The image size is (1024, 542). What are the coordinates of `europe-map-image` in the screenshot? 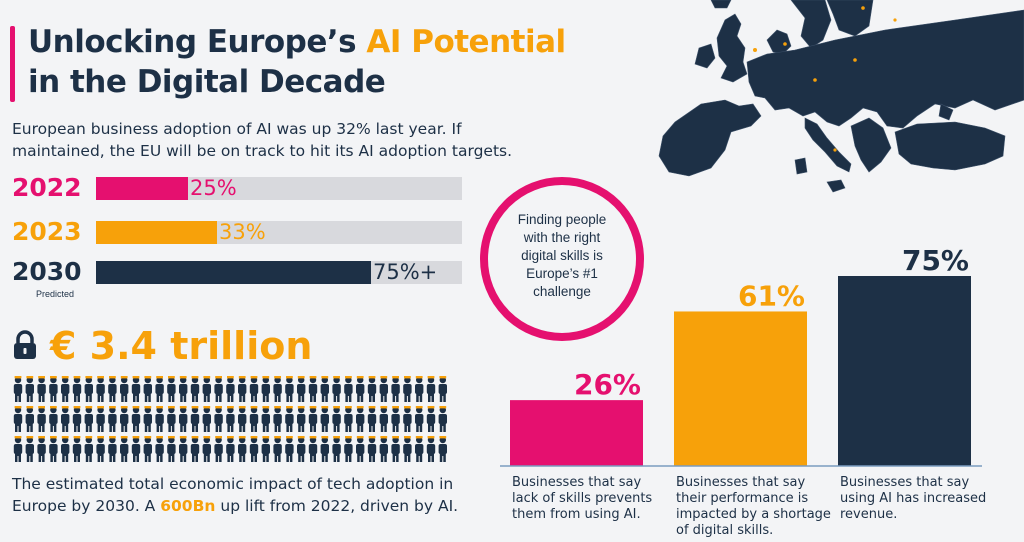 It's located at (841, 96).